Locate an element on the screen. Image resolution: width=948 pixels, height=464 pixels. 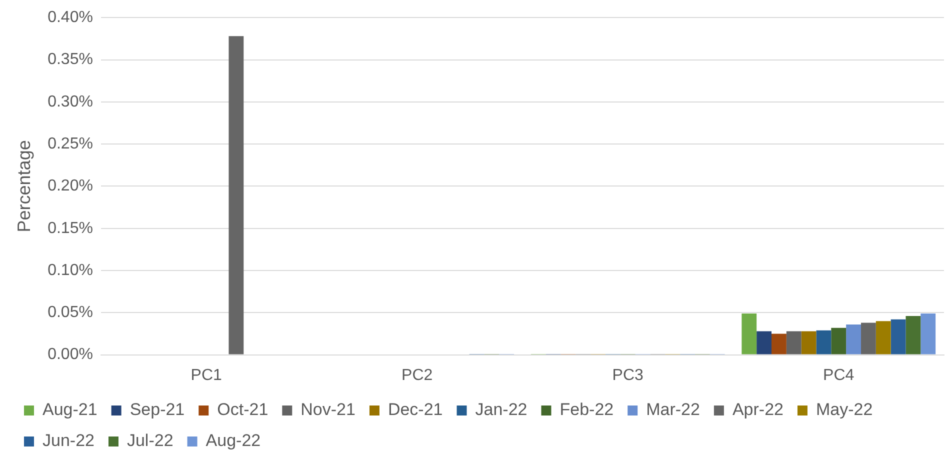
legend-label: May-22 is located at coordinates (844, 410).